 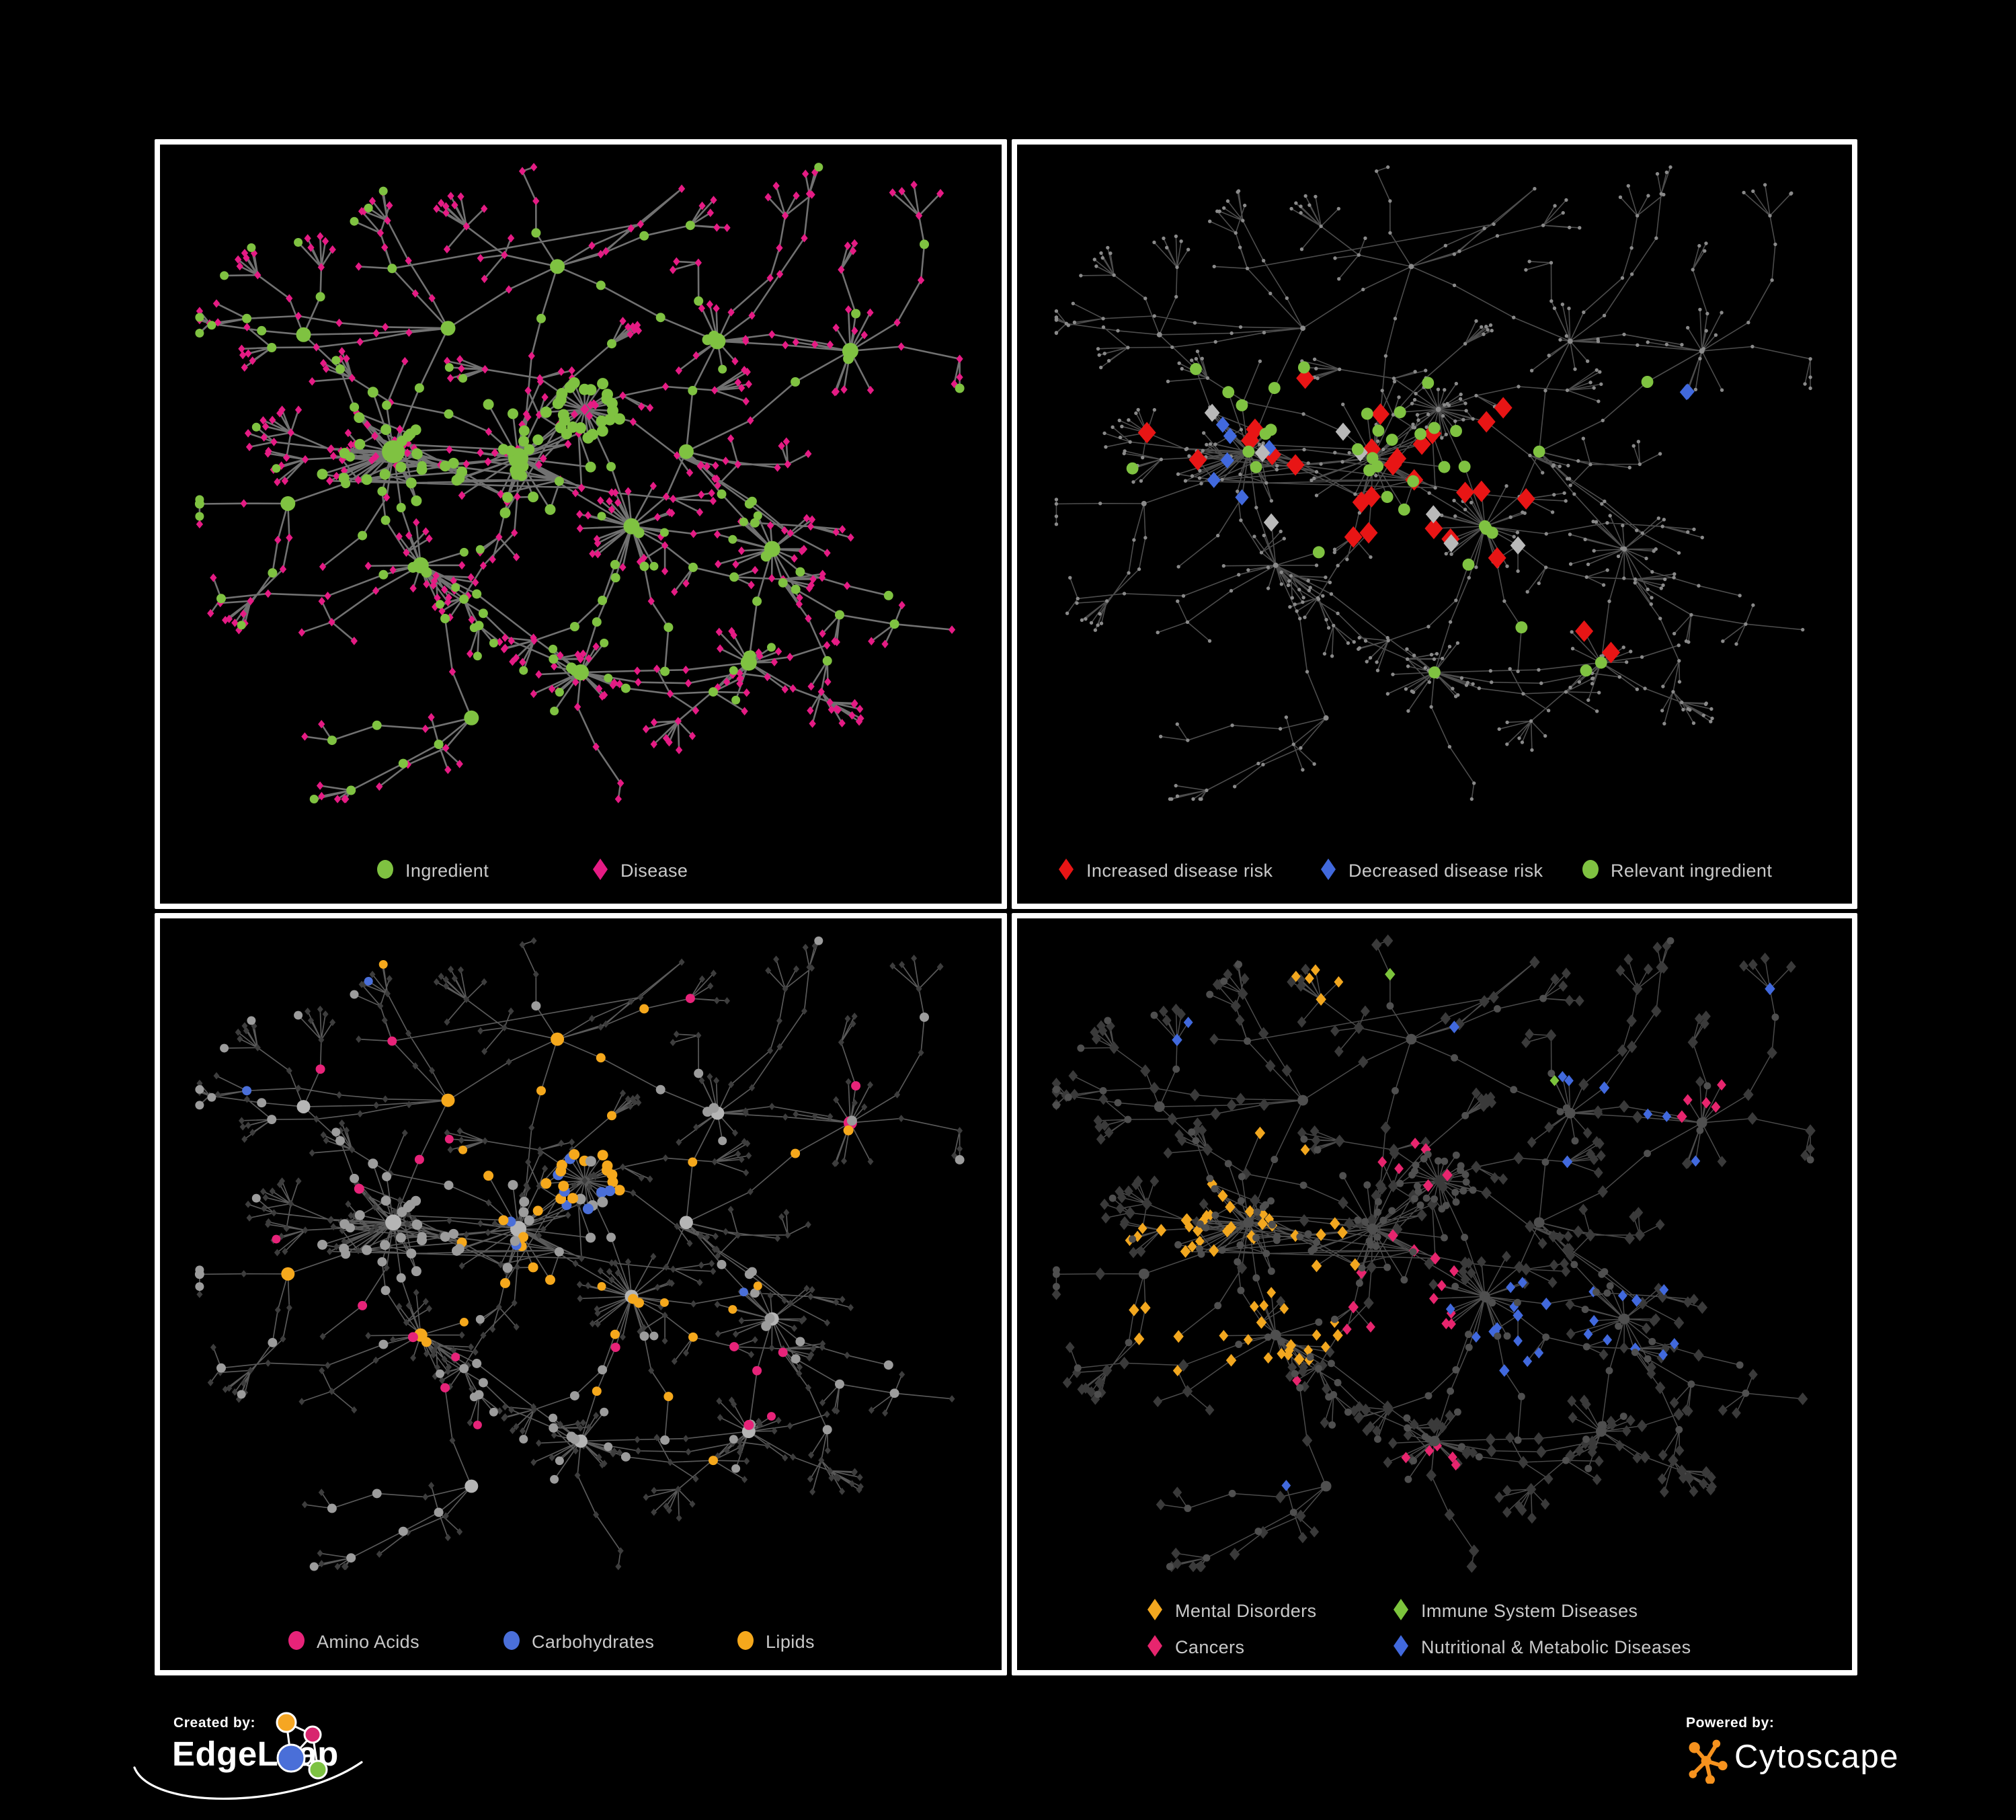 I want to click on legend-label: Mental Disorders, so click(x=1246, y=1610).